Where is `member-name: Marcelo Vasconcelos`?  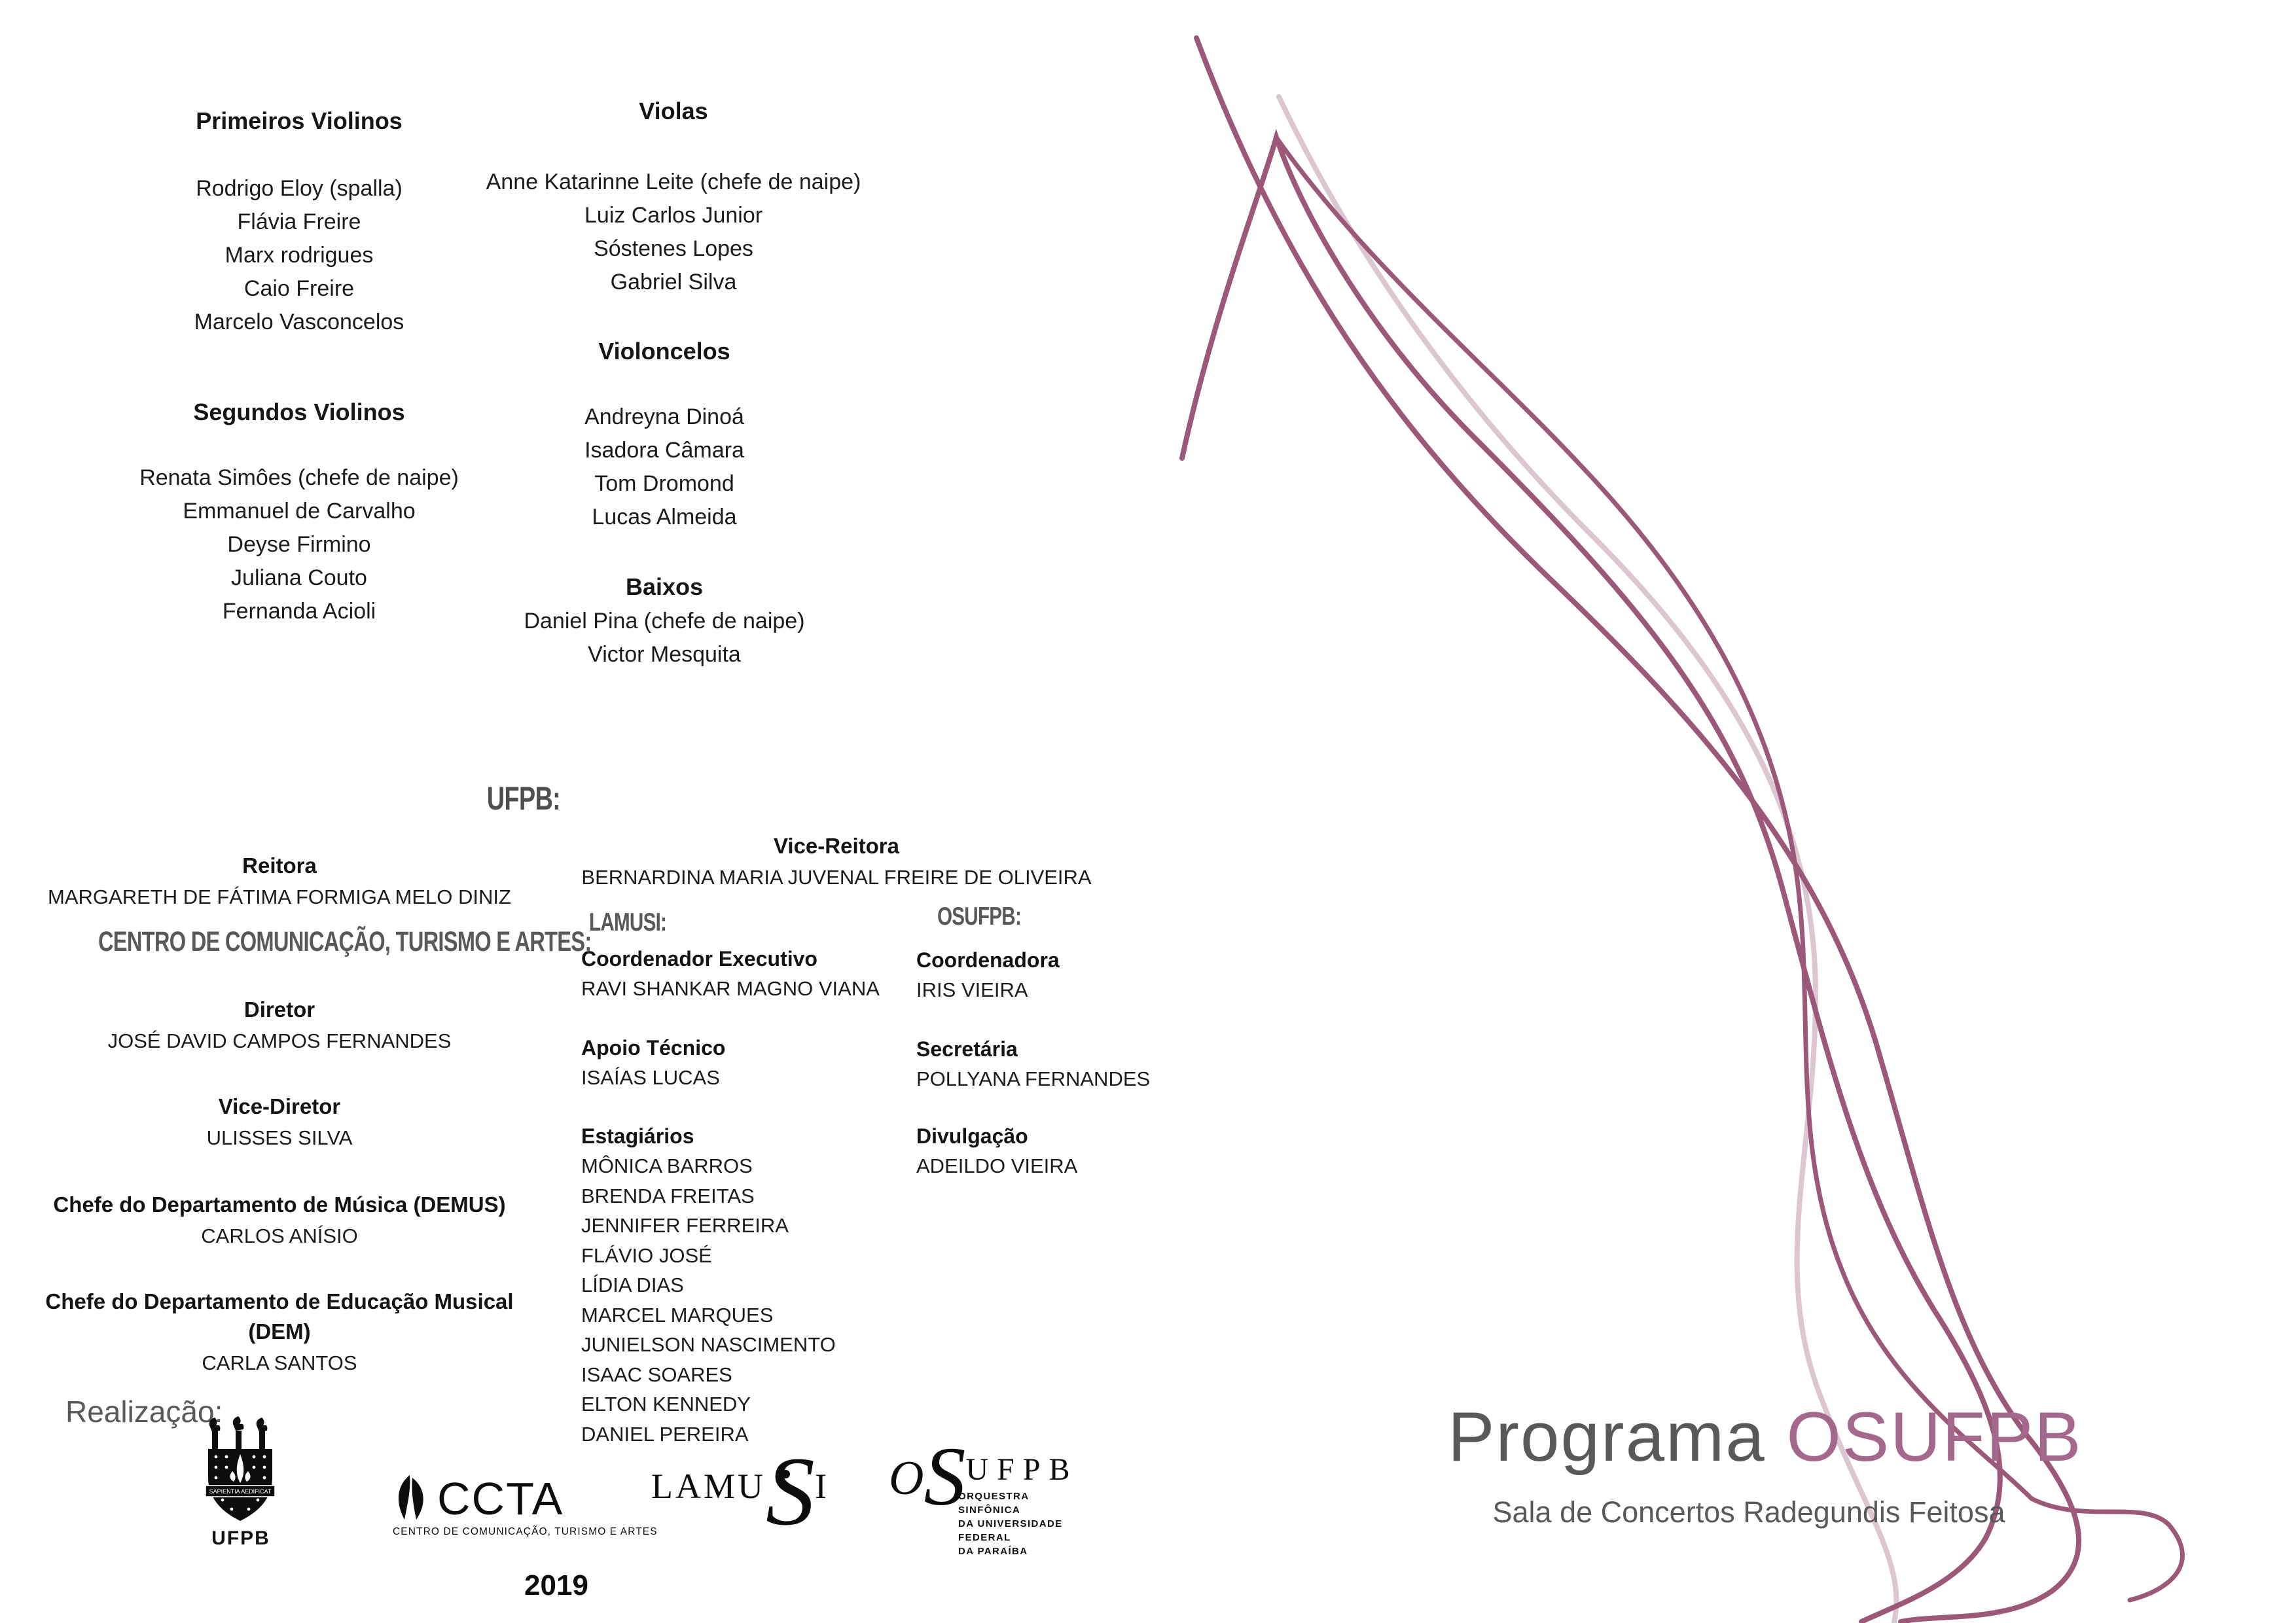
member-name: Marcelo Vasconcelos is located at coordinates (299, 322).